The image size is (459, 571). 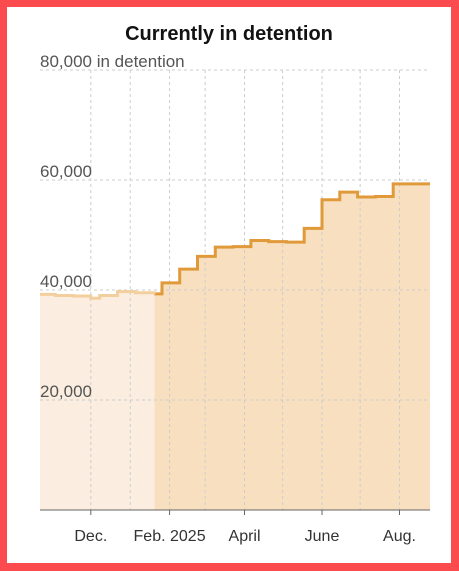 I want to click on x-tick-label-2: April, so click(x=245, y=536).